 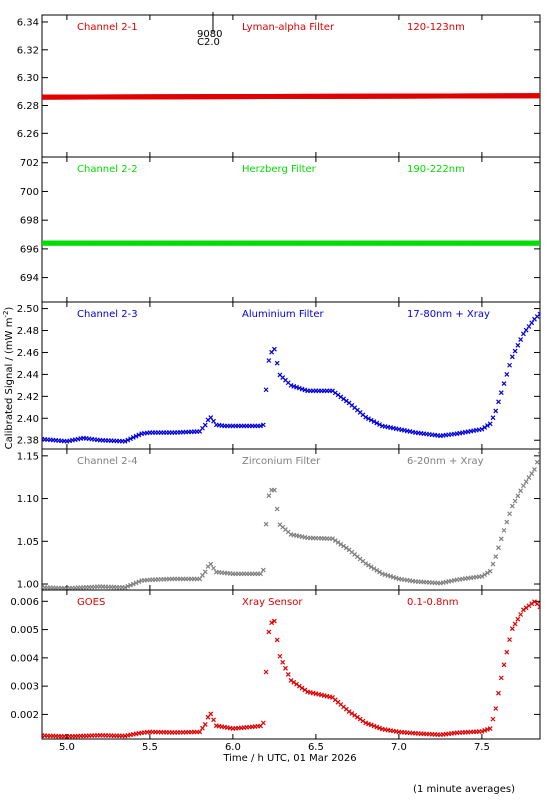 I want to click on y-tick-label: 6.34, so click(x=28, y=22).